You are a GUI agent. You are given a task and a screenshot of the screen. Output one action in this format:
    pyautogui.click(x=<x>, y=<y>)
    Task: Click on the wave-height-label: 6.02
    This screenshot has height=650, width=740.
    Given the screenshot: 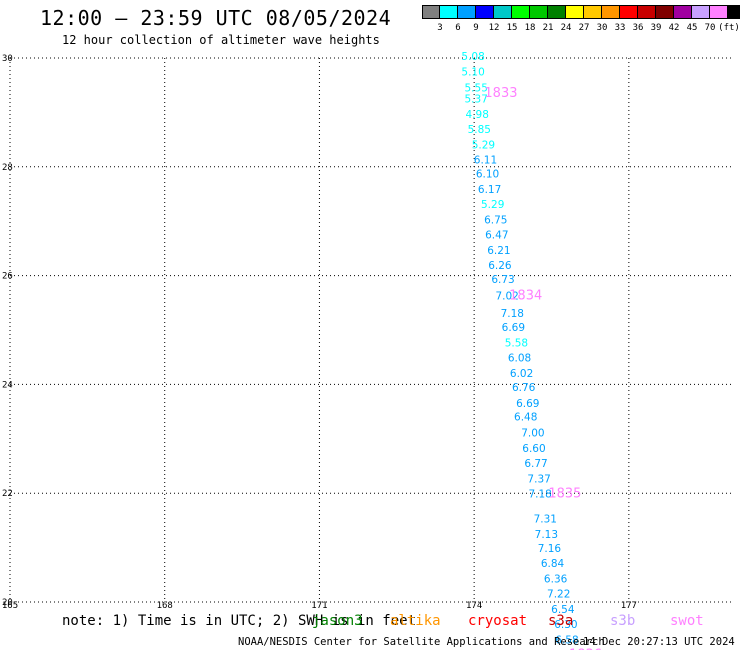 What is the action you would take?
    pyautogui.click(x=521, y=374)
    